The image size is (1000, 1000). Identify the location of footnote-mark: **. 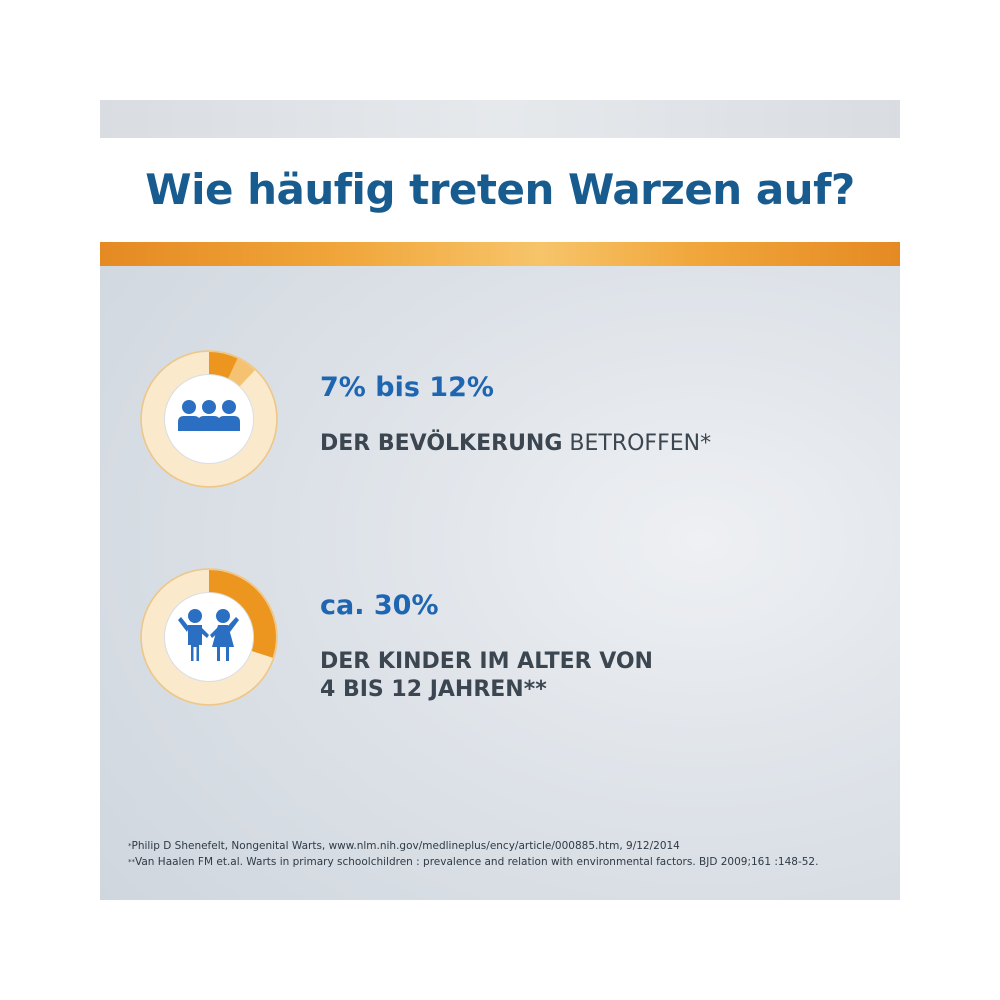
(131, 862).